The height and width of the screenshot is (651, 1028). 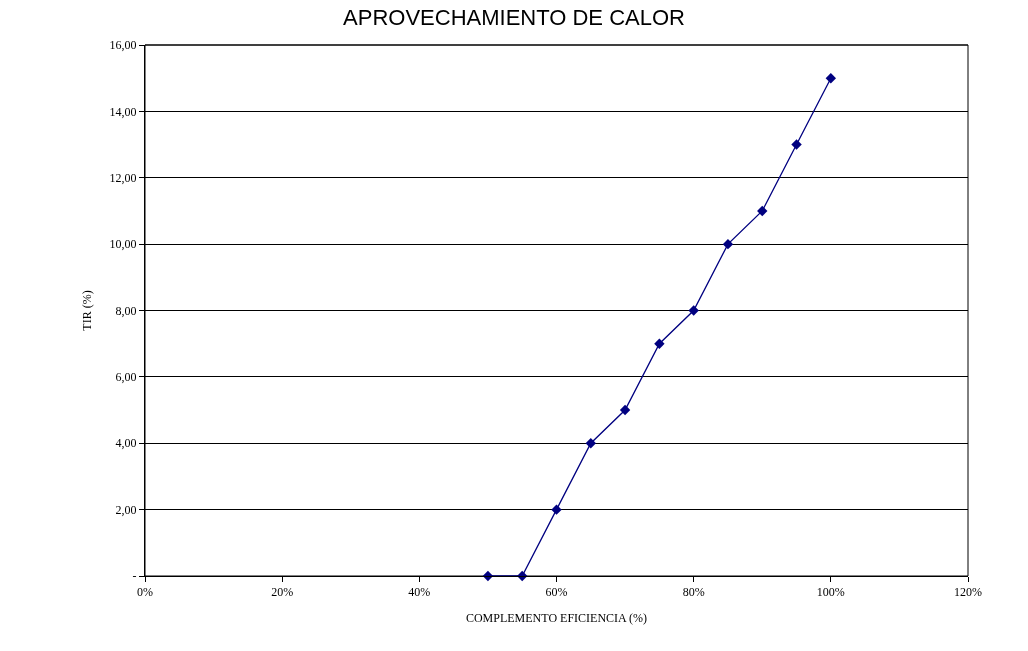 What do you see at coordinates (123, 177) in the screenshot?
I see `y-tick-label: 12,00` at bounding box center [123, 177].